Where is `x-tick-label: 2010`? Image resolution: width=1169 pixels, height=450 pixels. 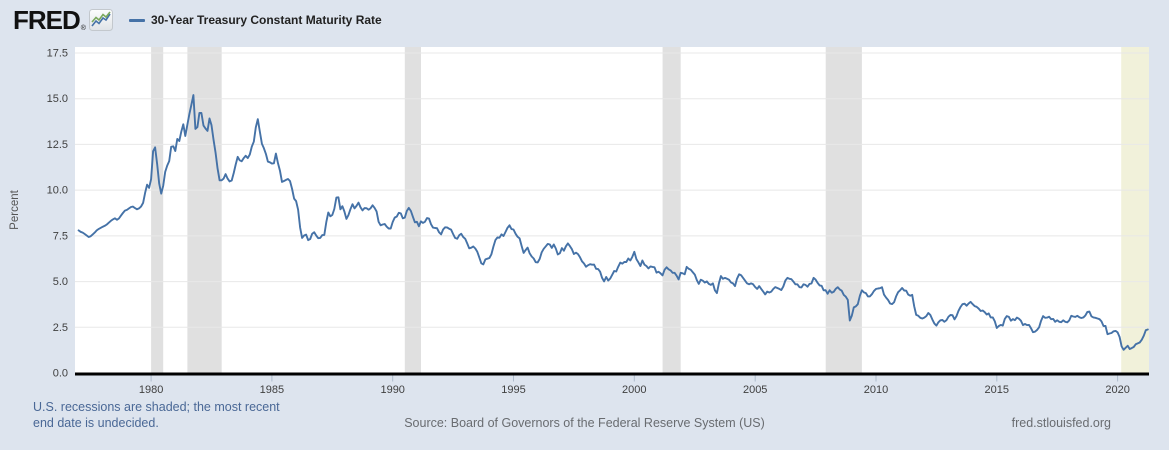
x-tick-label: 2010 is located at coordinates (876, 390).